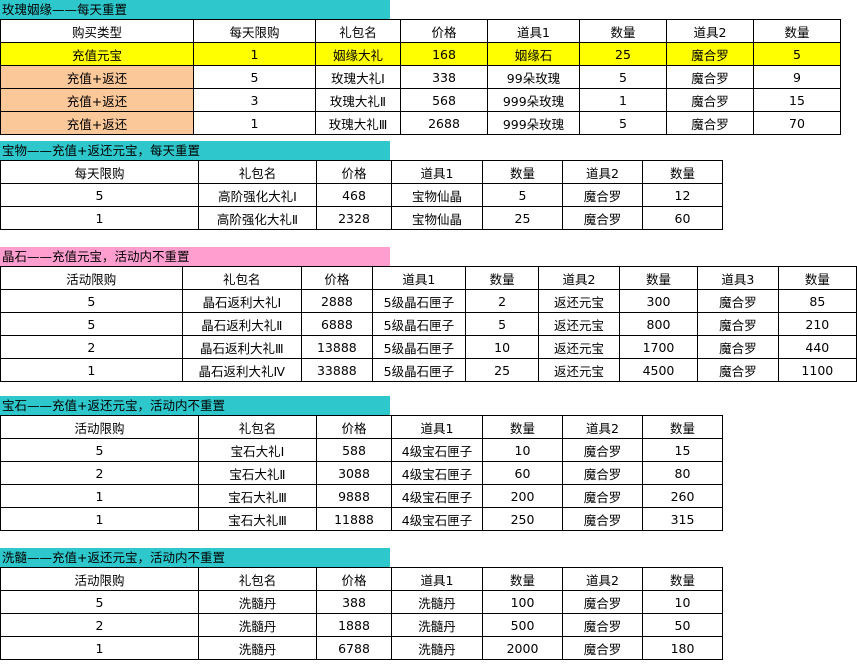 The width and height of the screenshot is (857, 672). Describe the element at coordinates (579, 278) in the screenshot. I see `column-header: 道具2` at that location.